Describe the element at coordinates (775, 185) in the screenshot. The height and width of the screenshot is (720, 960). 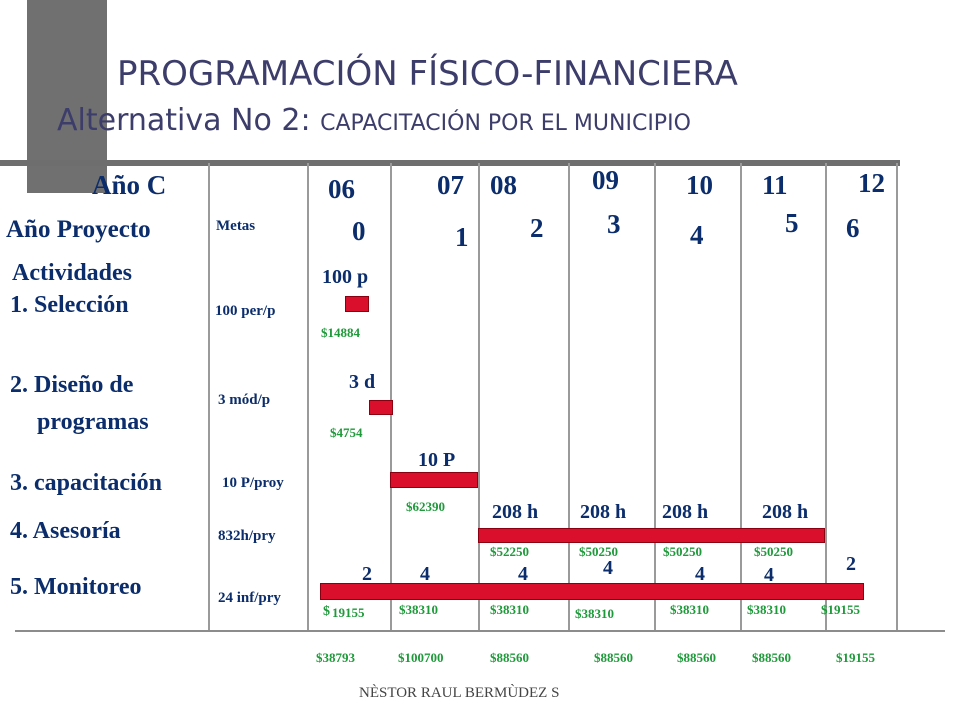
I see `year-c: 11` at that location.